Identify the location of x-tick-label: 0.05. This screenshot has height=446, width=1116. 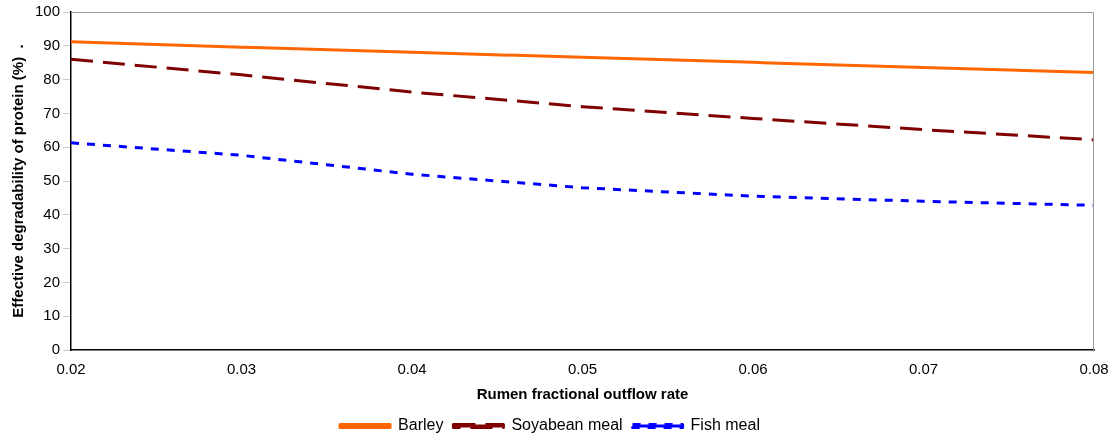
(582, 369).